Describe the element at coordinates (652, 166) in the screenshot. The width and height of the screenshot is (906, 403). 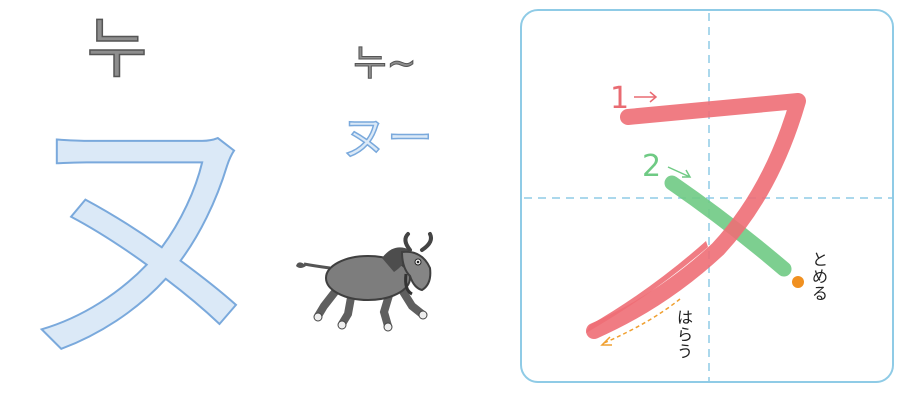
I see `stroke-2-number: 2` at that location.